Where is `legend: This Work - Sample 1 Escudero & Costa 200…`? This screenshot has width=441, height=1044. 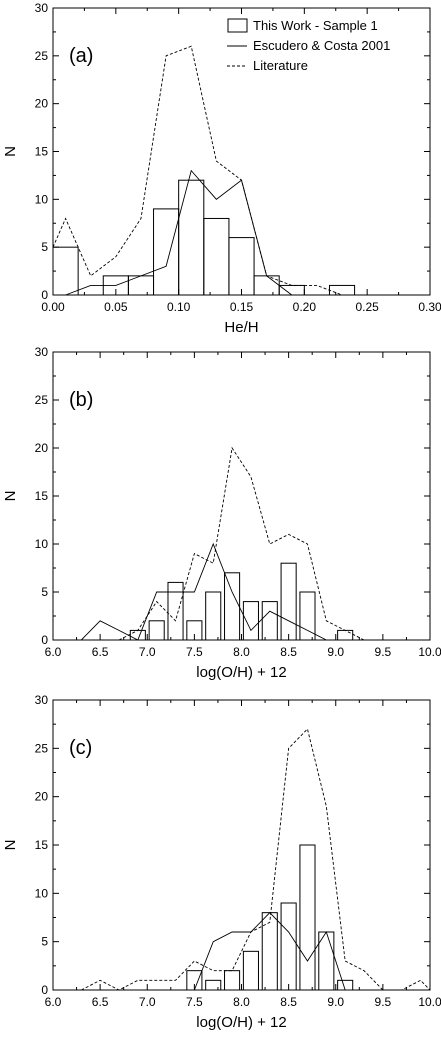 legend: This Work - Sample 1 Escudero & Costa 200… is located at coordinates (308, 45).